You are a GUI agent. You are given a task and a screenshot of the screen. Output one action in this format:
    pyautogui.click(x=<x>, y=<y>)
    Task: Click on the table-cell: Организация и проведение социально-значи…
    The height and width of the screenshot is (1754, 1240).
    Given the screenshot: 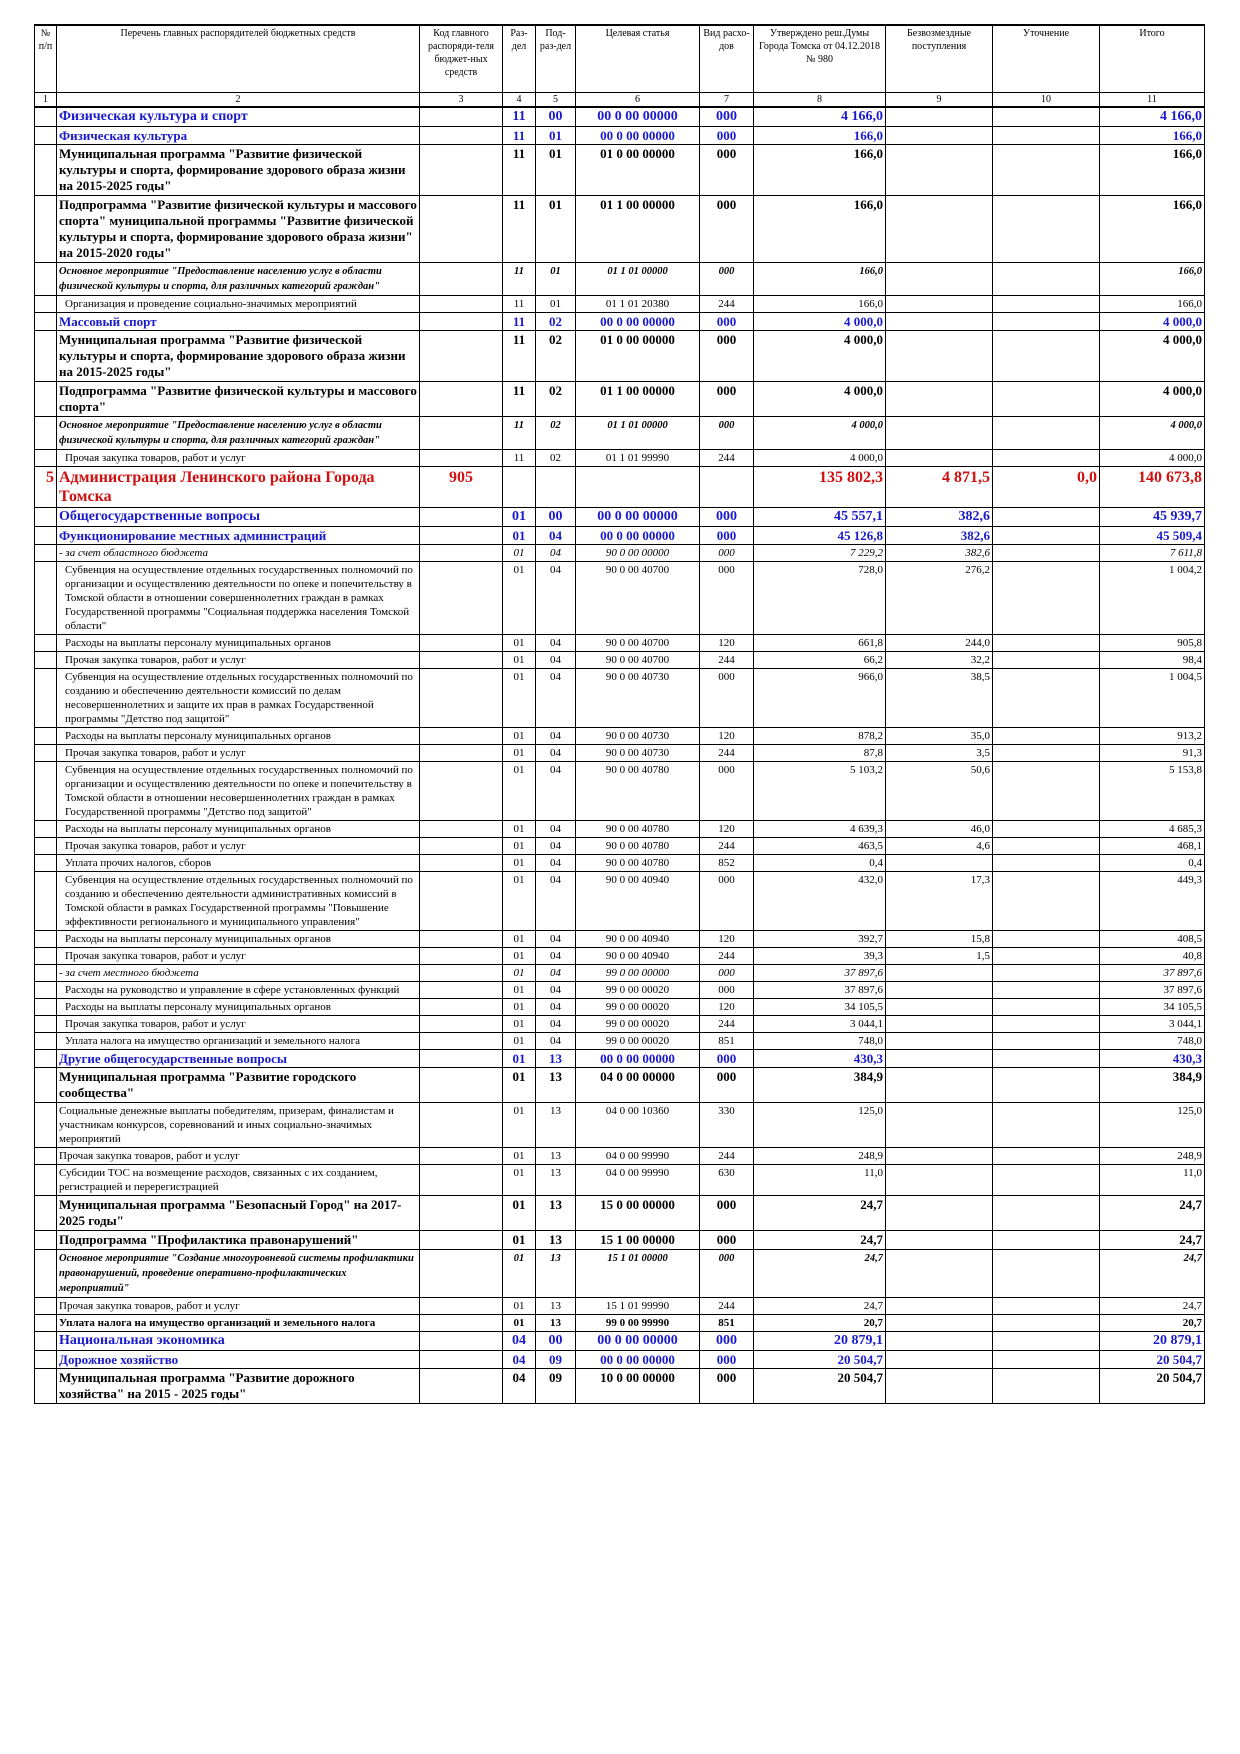 What is the action you would take?
    pyautogui.click(x=238, y=304)
    